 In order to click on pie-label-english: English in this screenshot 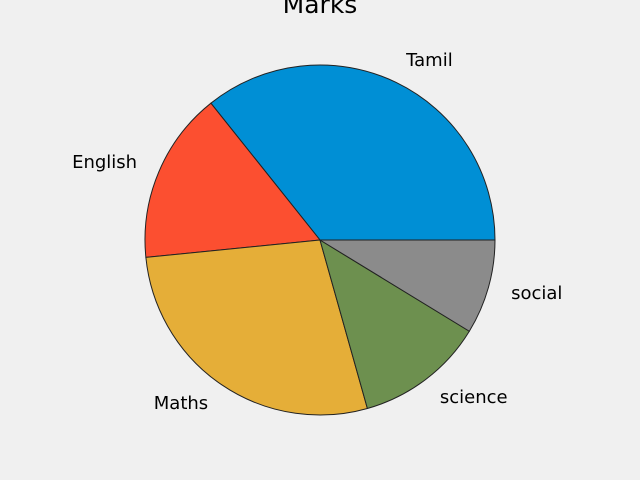, I will do `click(104, 162)`.